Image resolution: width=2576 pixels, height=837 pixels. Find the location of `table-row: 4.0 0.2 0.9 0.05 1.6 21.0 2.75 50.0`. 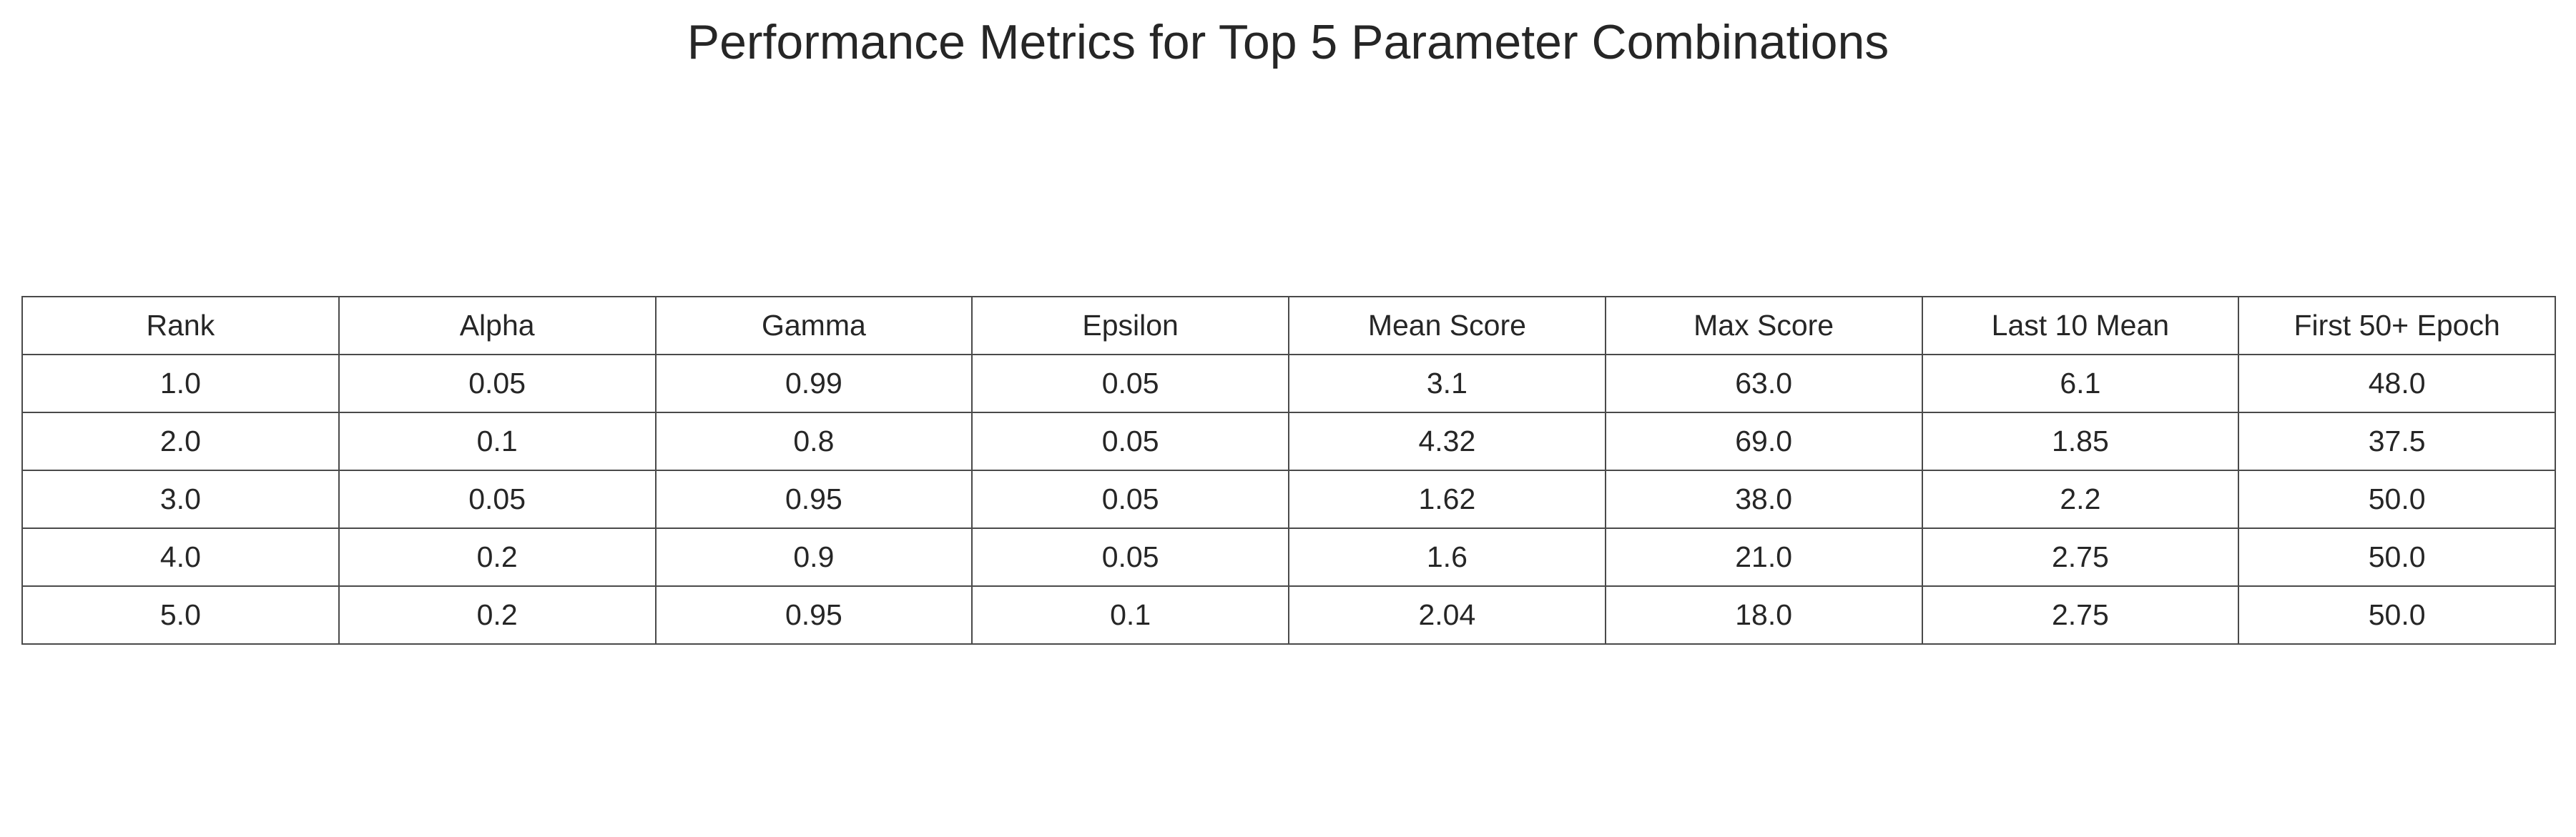

table-row: 4.0 0.2 0.9 0.05 1.6 21.0 2.75 50.0 is located at coordinates (1288, 557).